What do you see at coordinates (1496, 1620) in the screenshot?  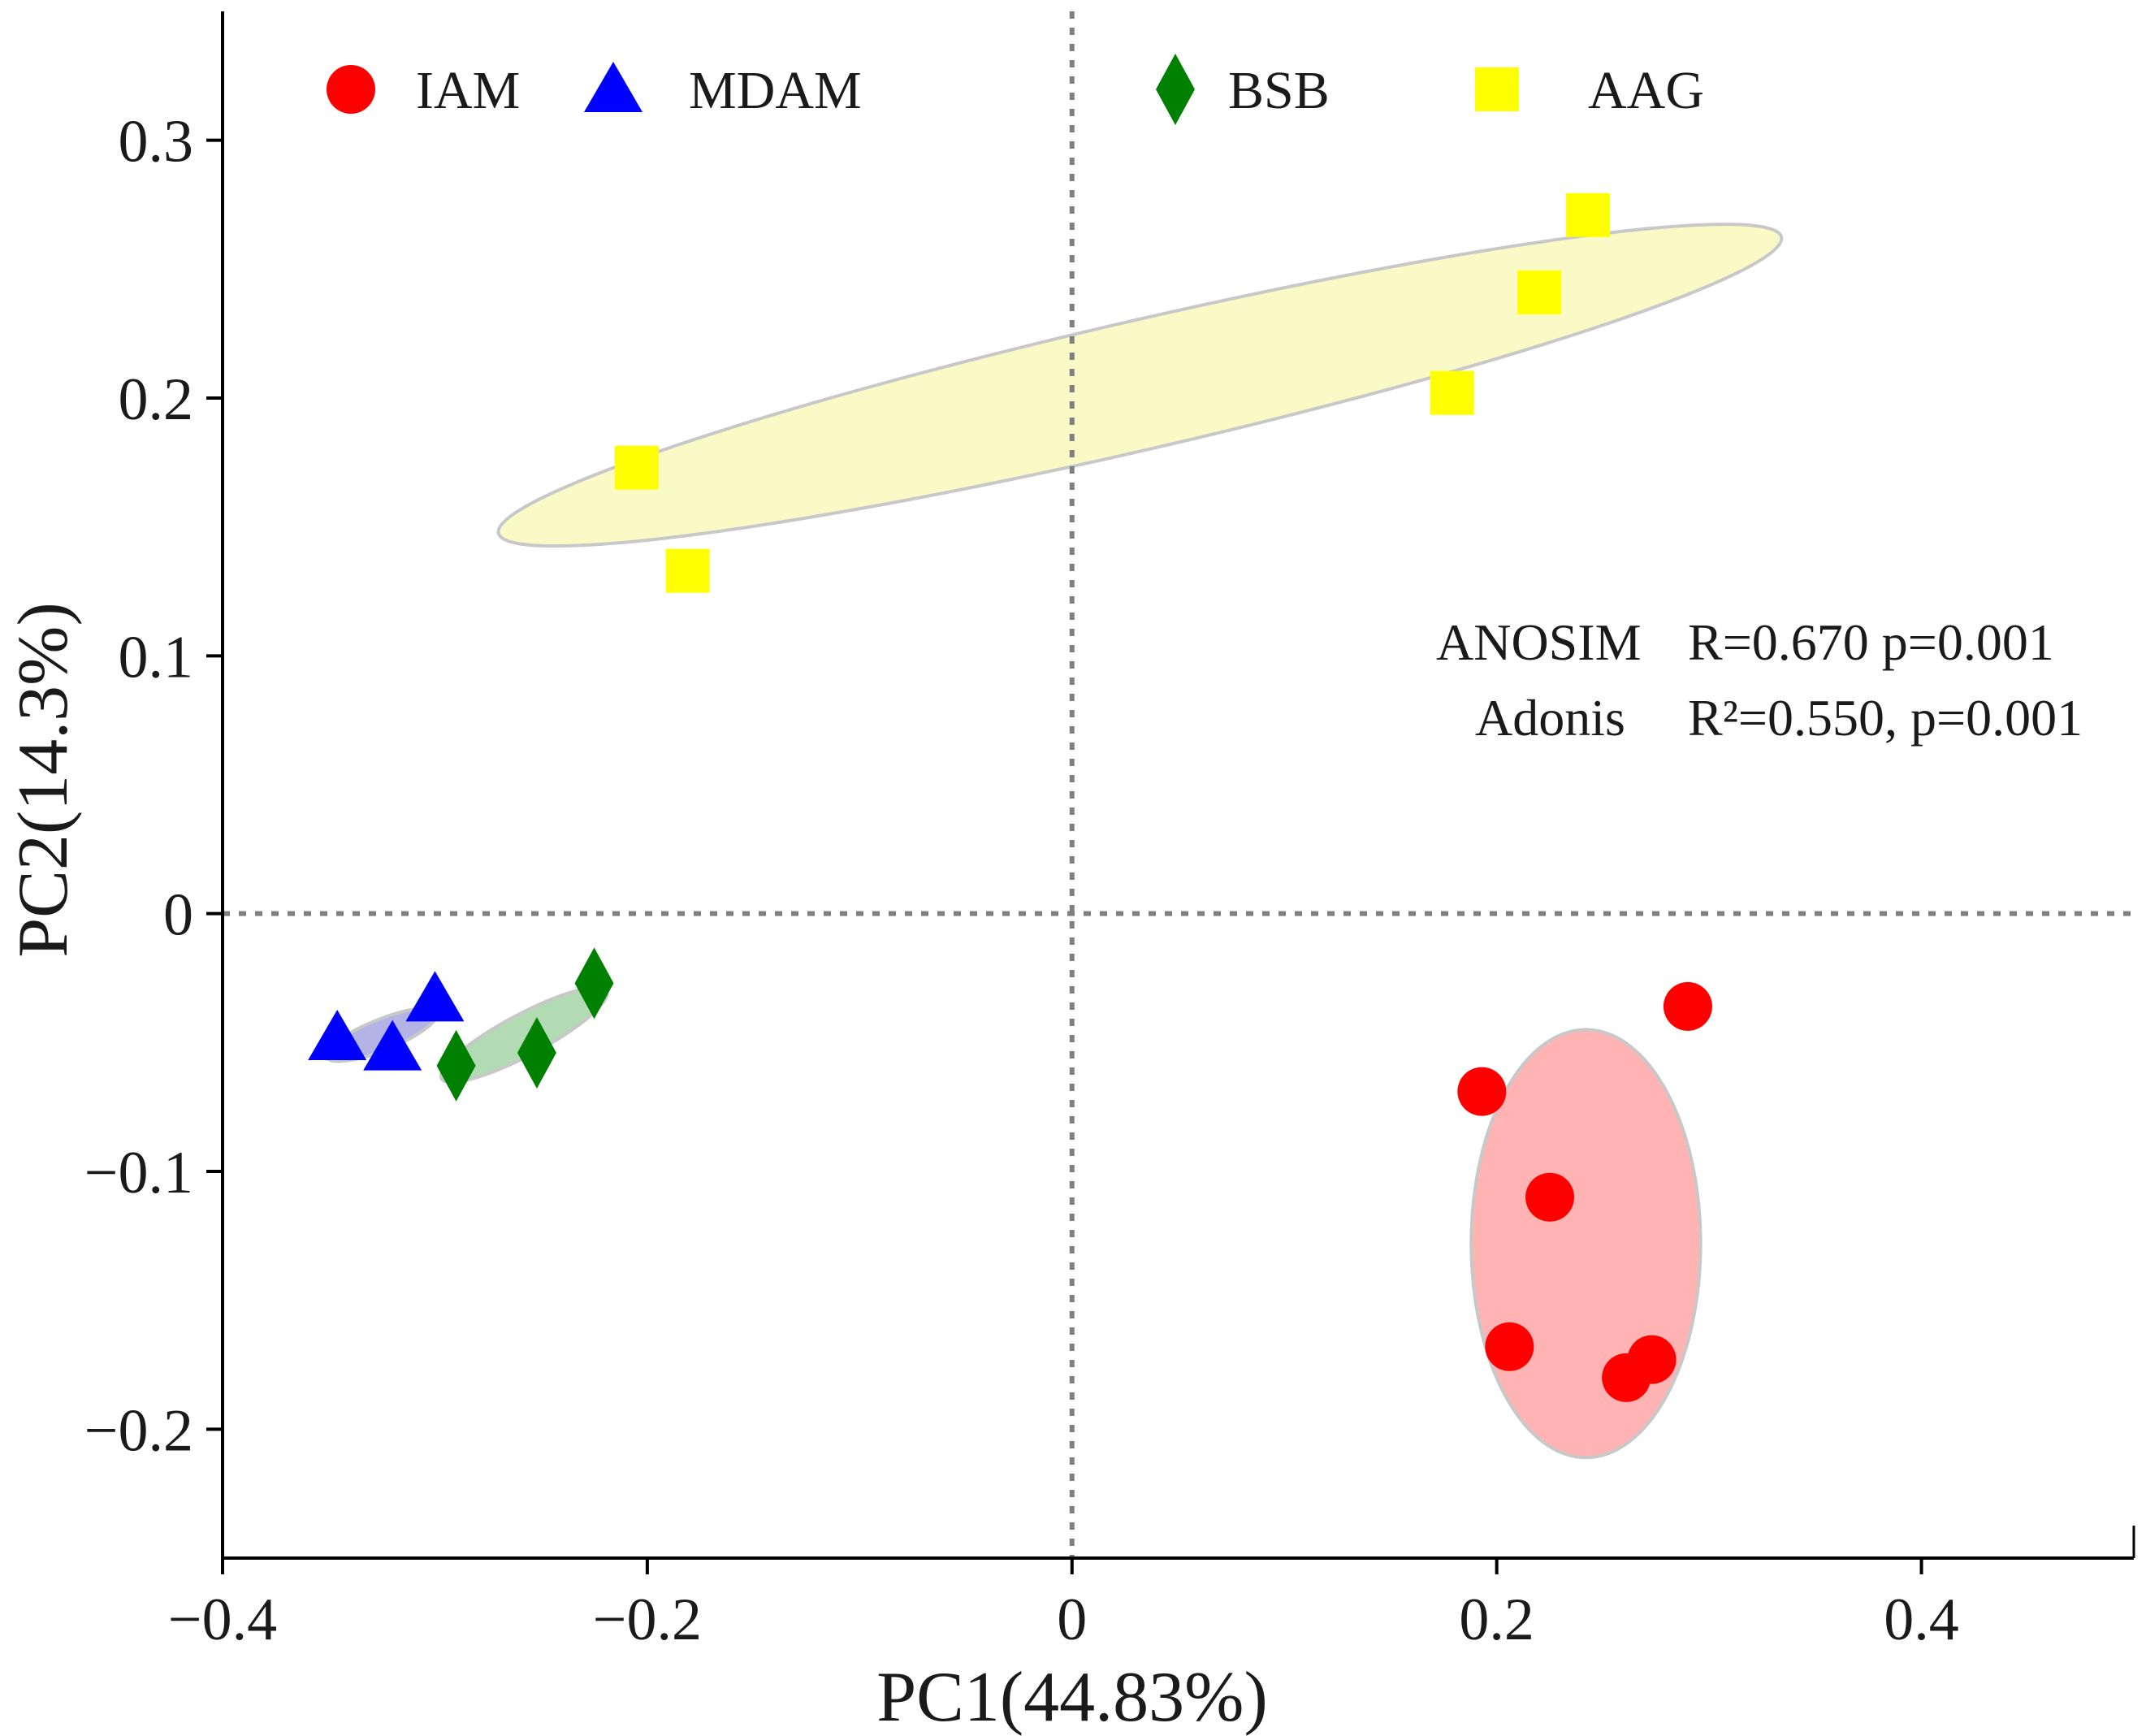 I see `x-tick-label-3: 0.2` at bounding box center [1496, 1620].